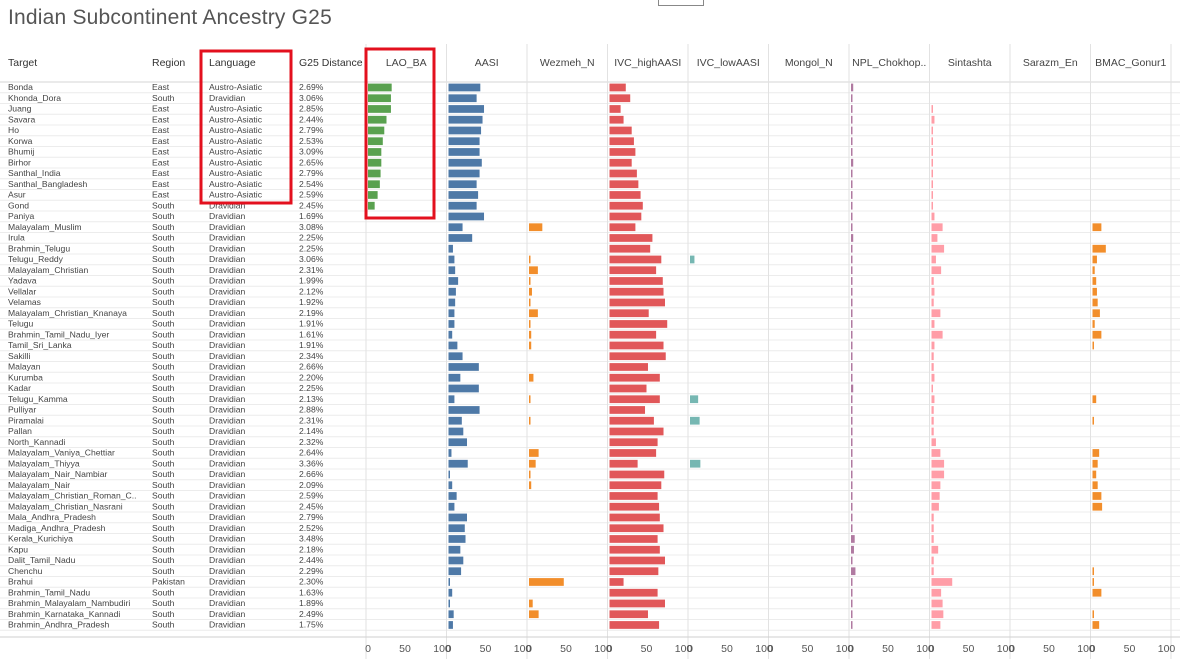  I want to click on series-header-ivc-high-aasi: IVC_highAASI, so click(647, 63).